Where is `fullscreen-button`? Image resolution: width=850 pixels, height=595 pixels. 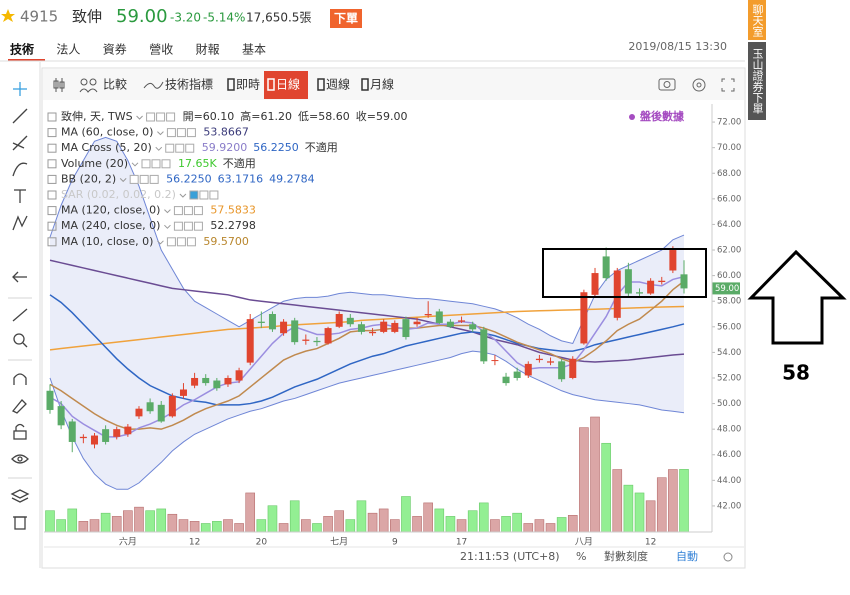 fullscreen-button is located at coordinates (728, 85).